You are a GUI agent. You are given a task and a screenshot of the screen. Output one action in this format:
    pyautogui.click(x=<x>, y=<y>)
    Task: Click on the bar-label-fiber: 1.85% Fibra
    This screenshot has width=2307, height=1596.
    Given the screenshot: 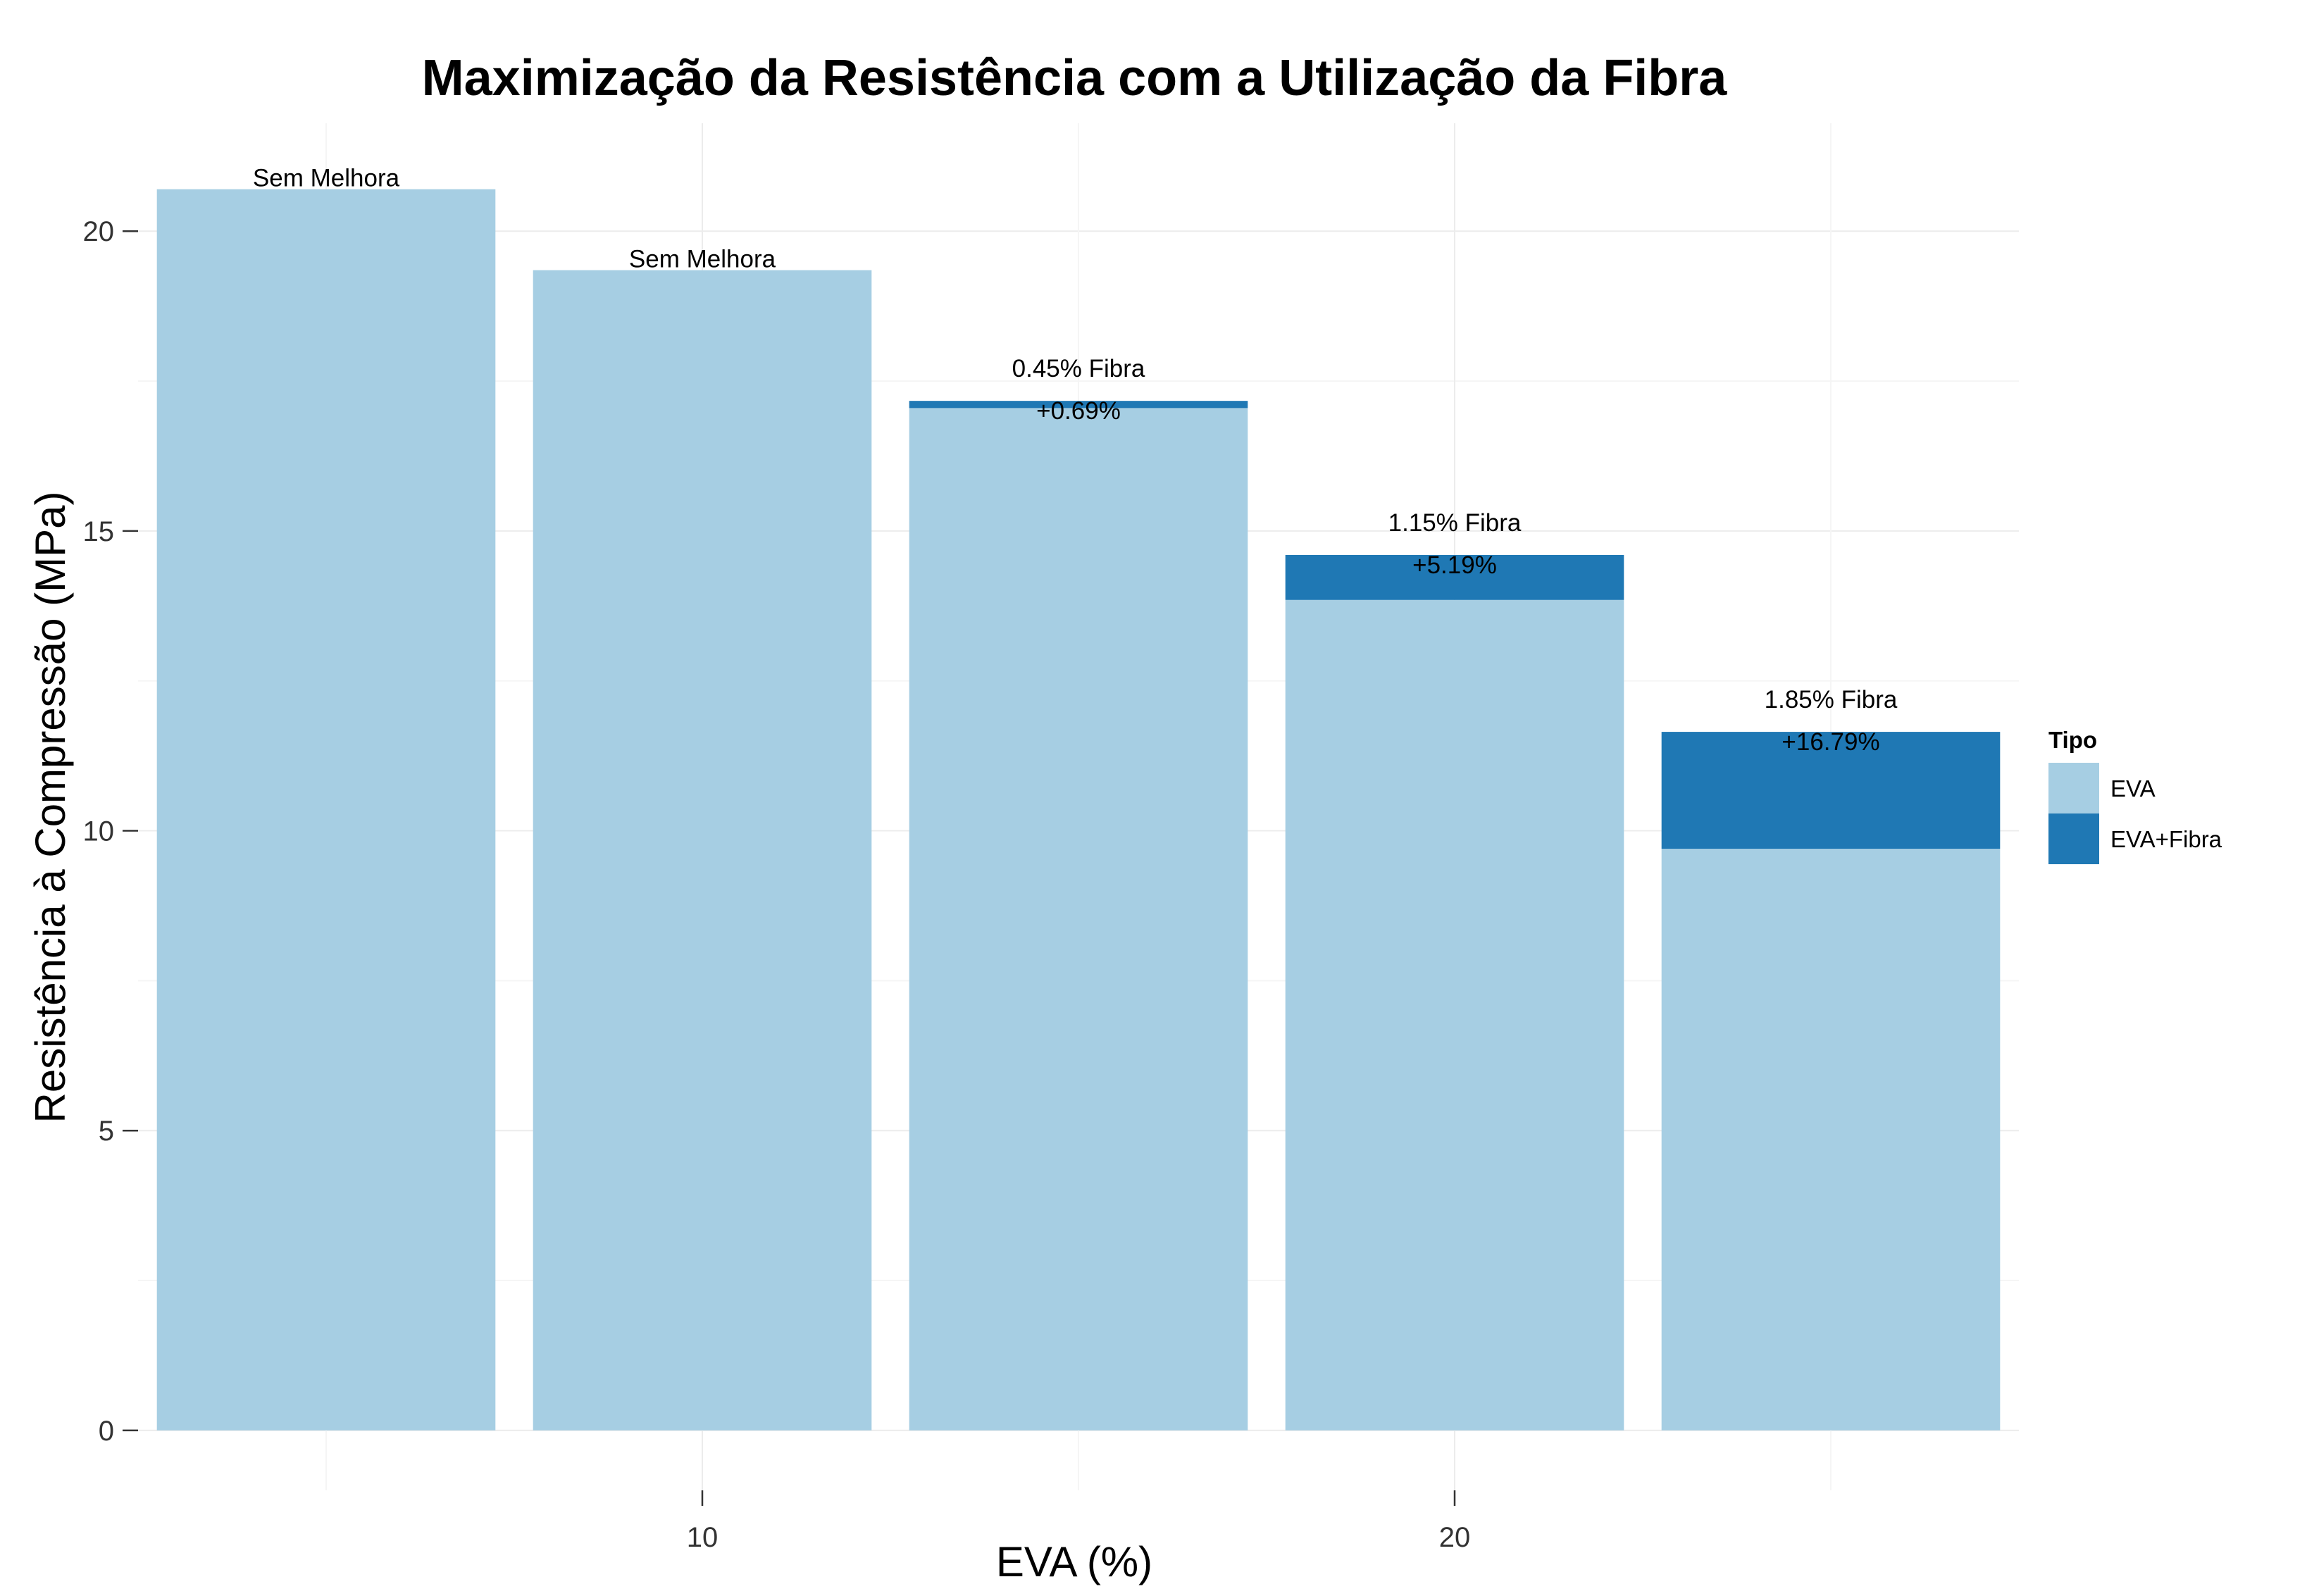 What is the action you would take?
    pyautogui.click(x=1832, y=699)
    